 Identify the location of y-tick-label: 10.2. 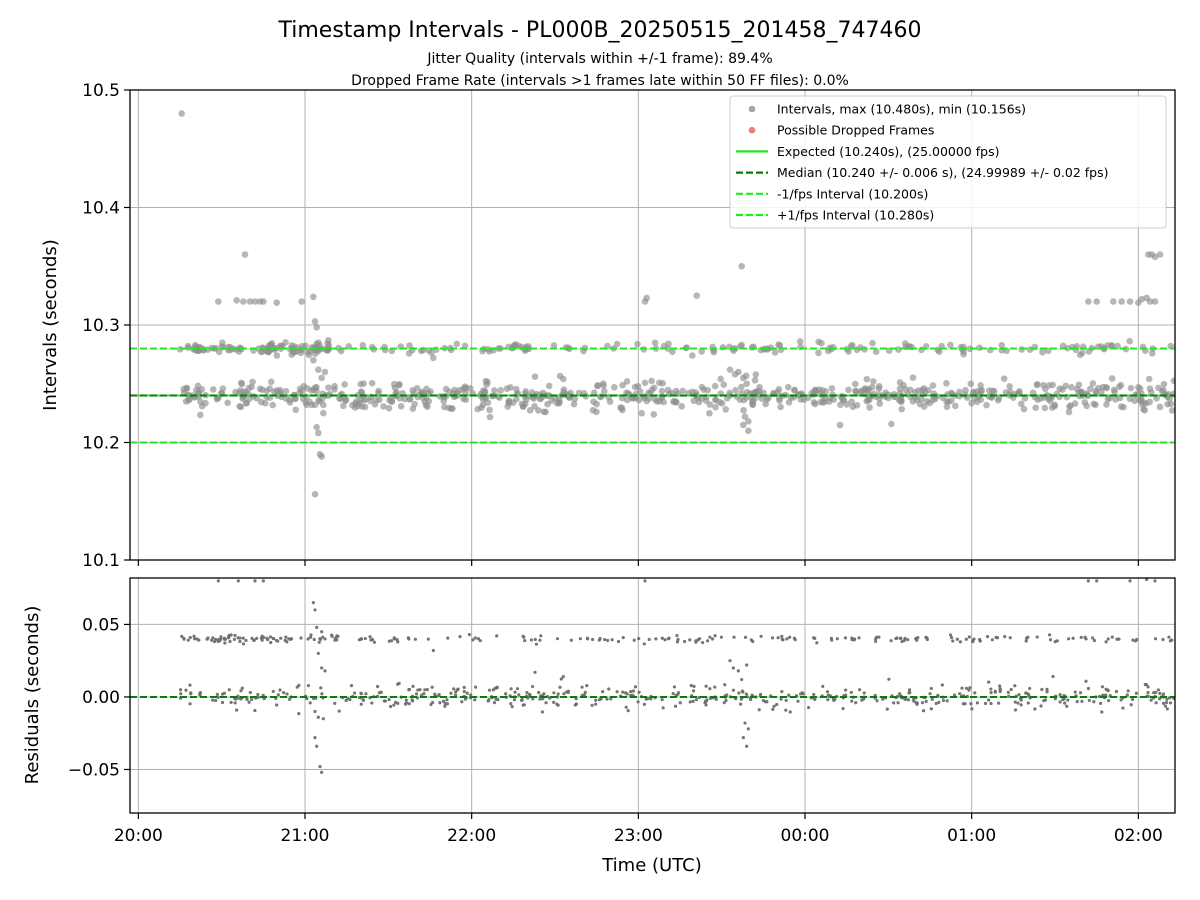
(101, 444).